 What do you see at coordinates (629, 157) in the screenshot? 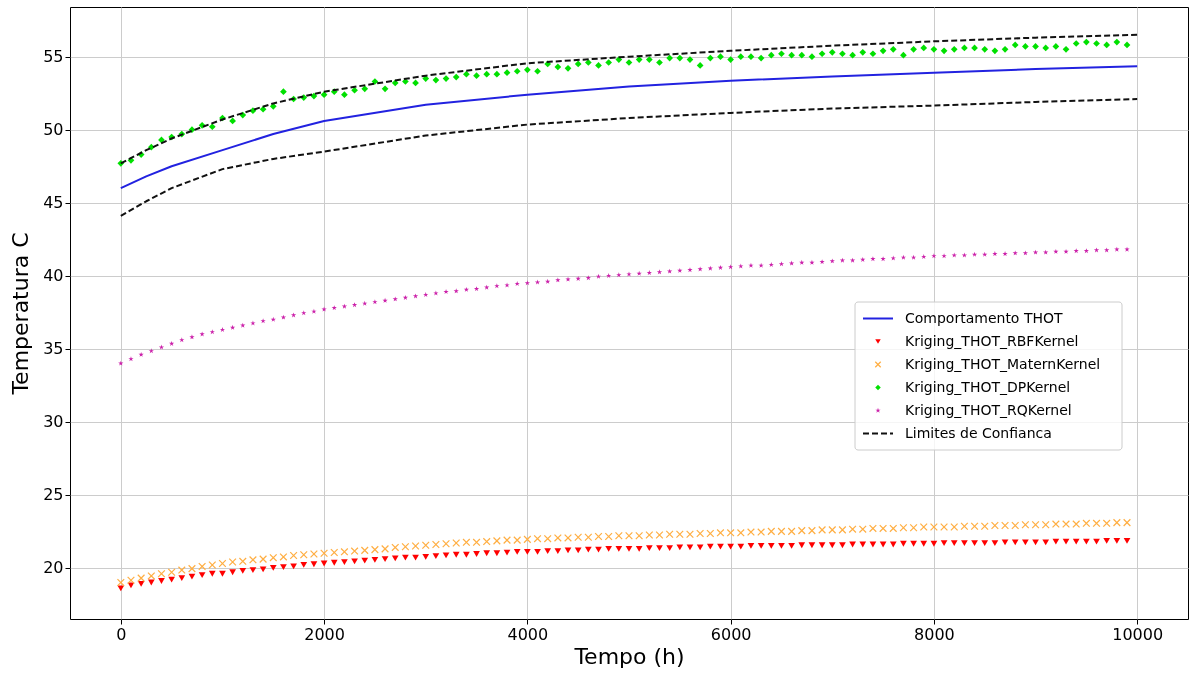
I see `line-series` at bounding box center [629, 157].